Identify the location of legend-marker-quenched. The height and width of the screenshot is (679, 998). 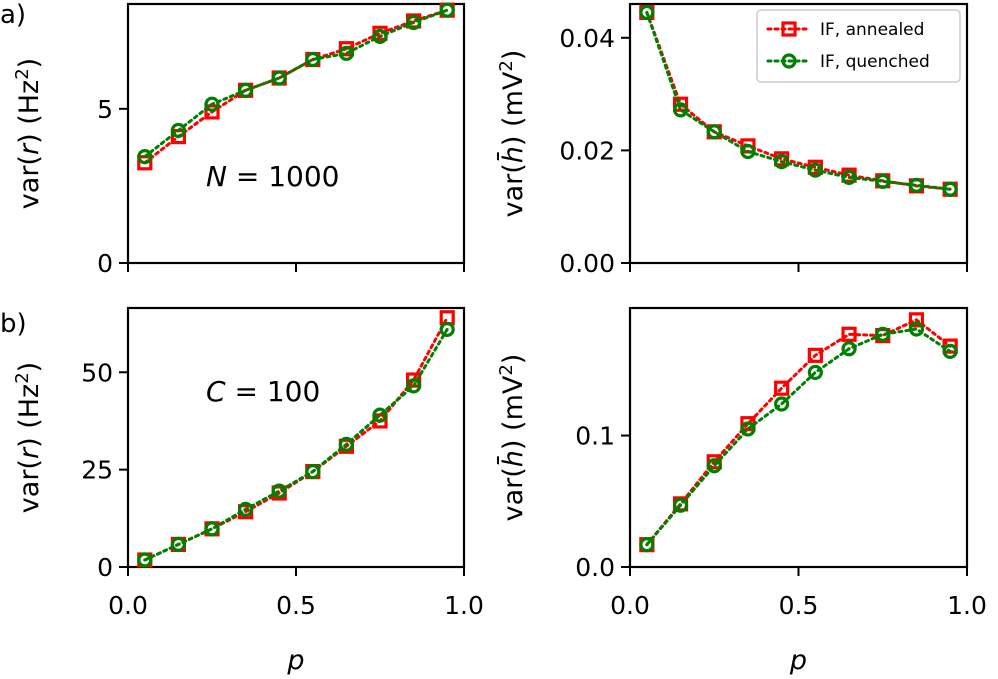
(789, 61).